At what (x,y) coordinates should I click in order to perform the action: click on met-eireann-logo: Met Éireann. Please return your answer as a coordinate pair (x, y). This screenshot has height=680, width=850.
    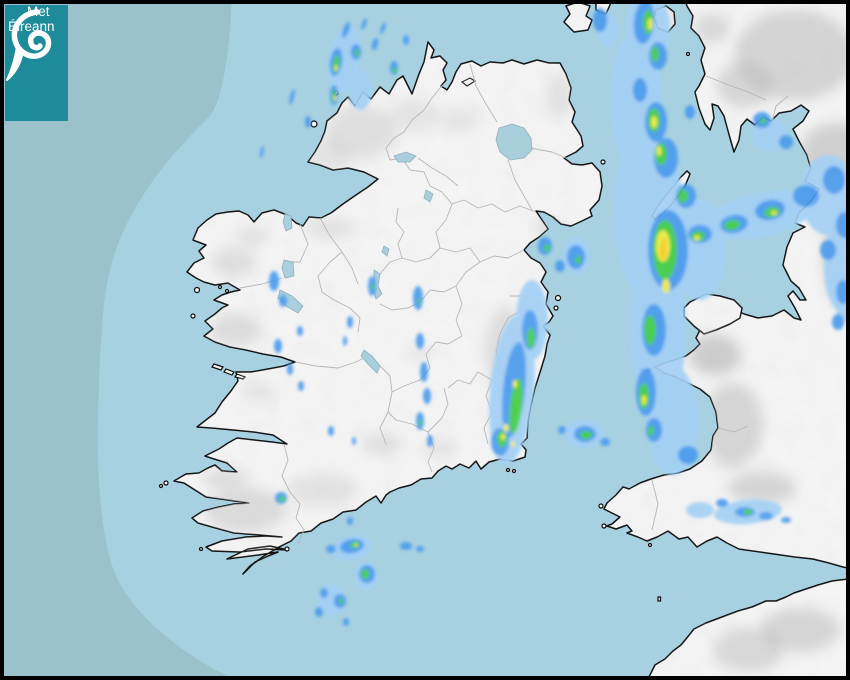
    Looking at the image, I should click on (36, 63).